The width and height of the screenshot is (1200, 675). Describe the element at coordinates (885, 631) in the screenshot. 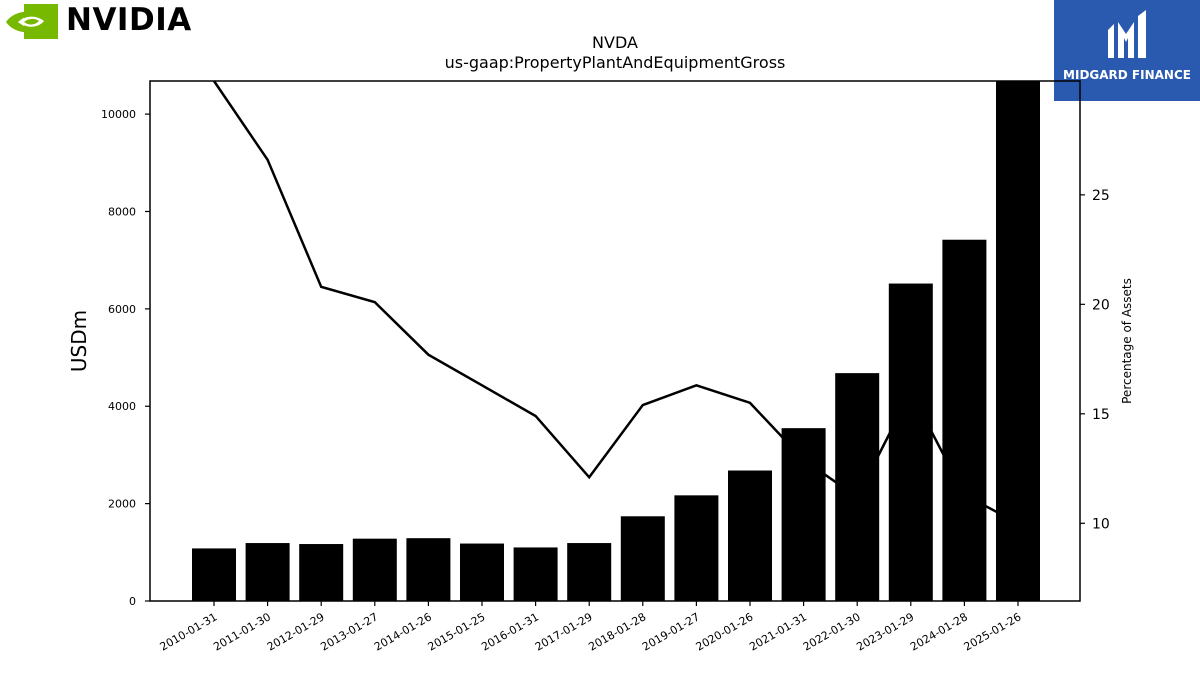

I see `x-tick-label: 2023-01-29` at that location.